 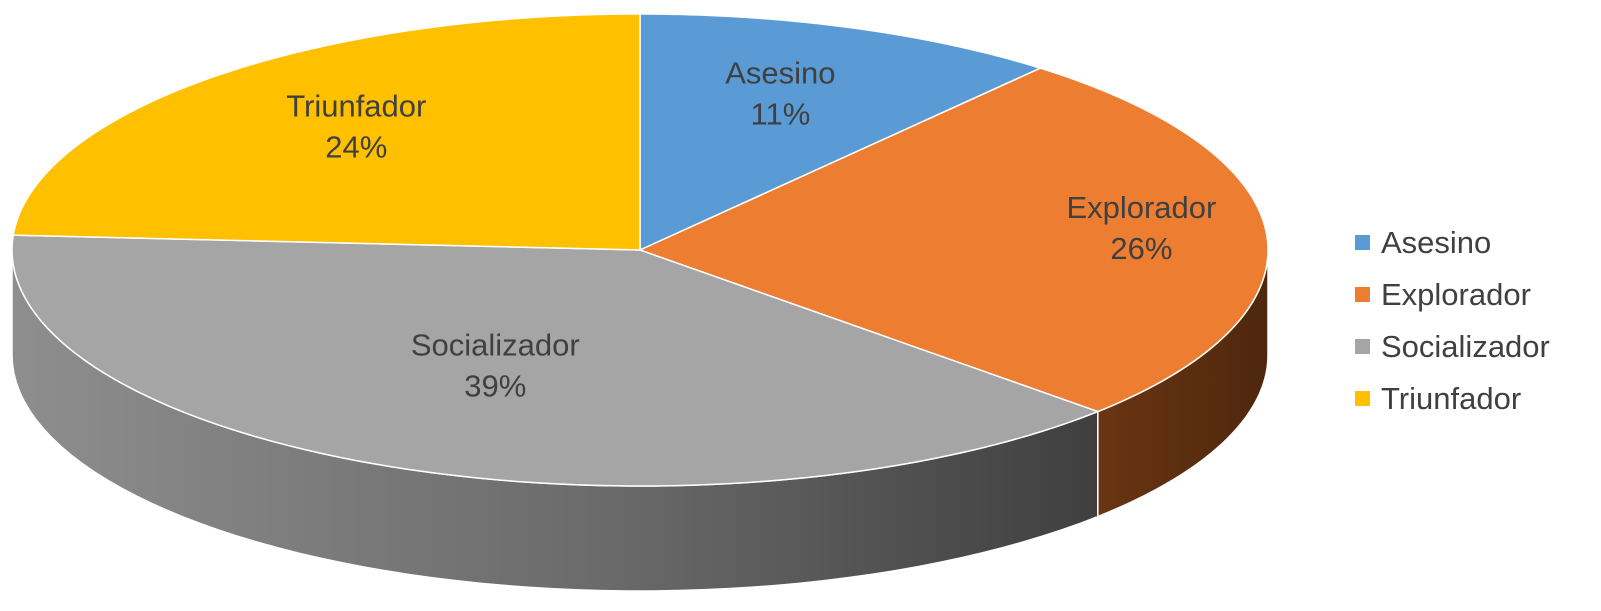 I want to click on data-label-value-asesino: 11%, so click(x=781, y=113).